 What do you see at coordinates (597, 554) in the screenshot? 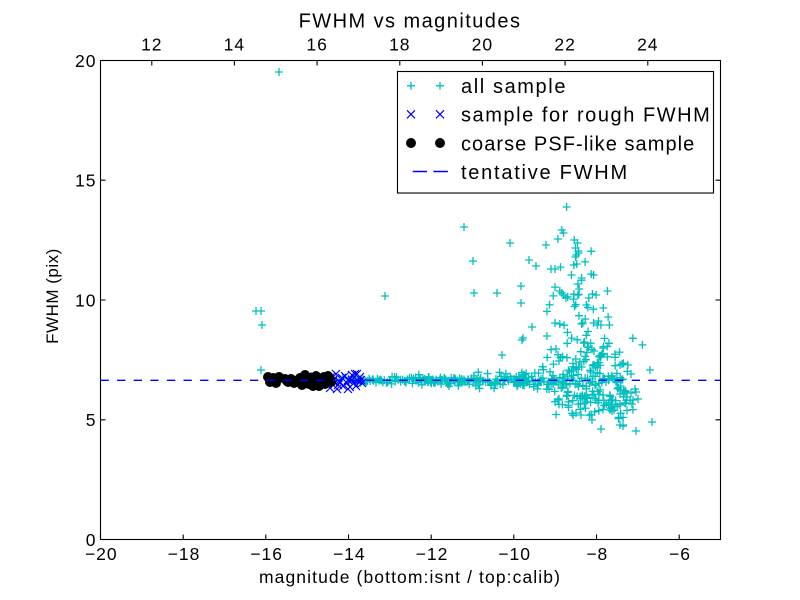
I see `svg-text: −8` at bounding box center [597, 554].